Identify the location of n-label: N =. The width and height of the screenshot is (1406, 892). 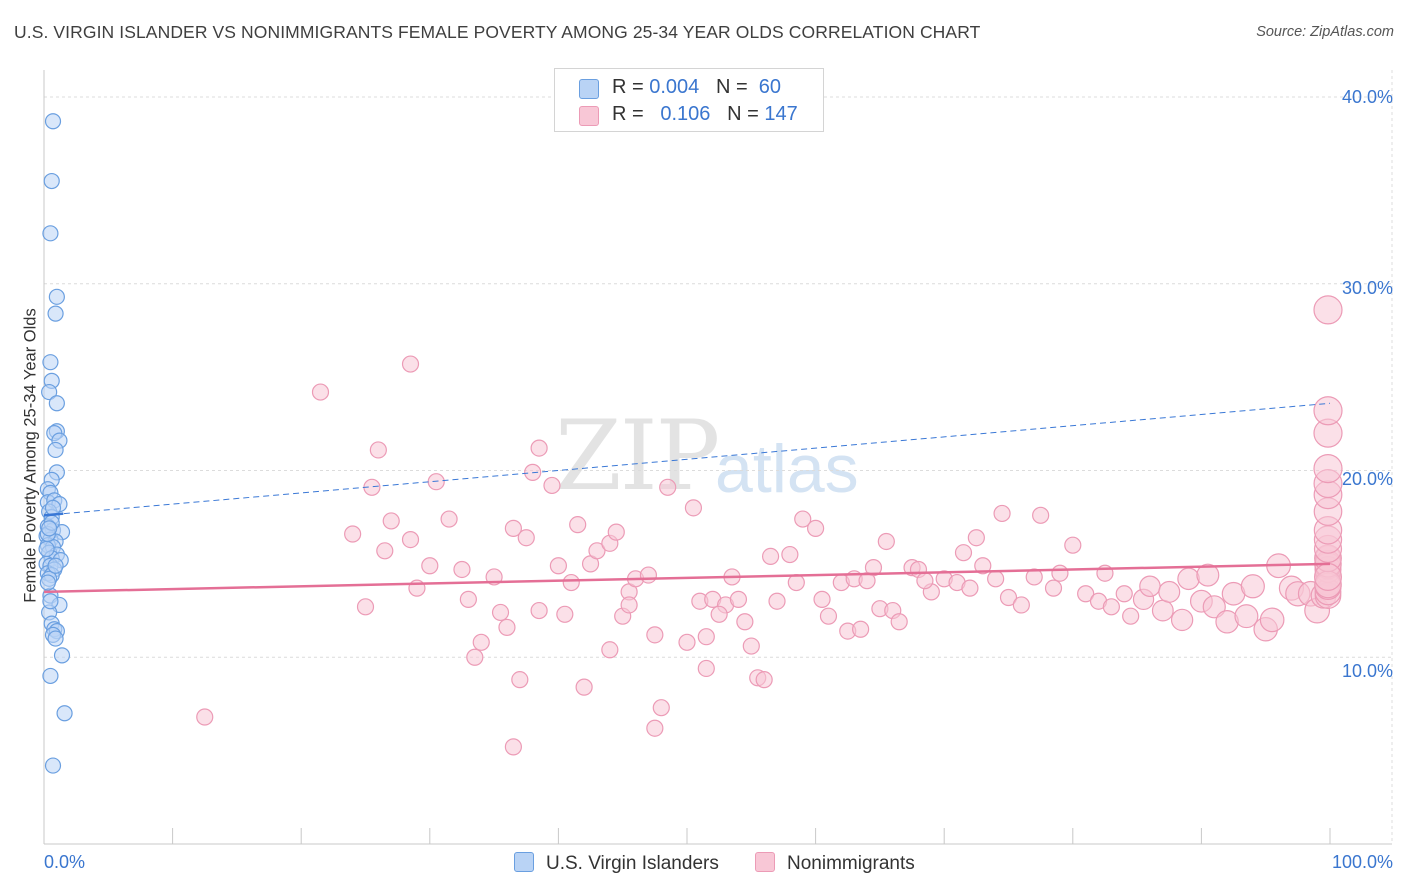
(731, 87).